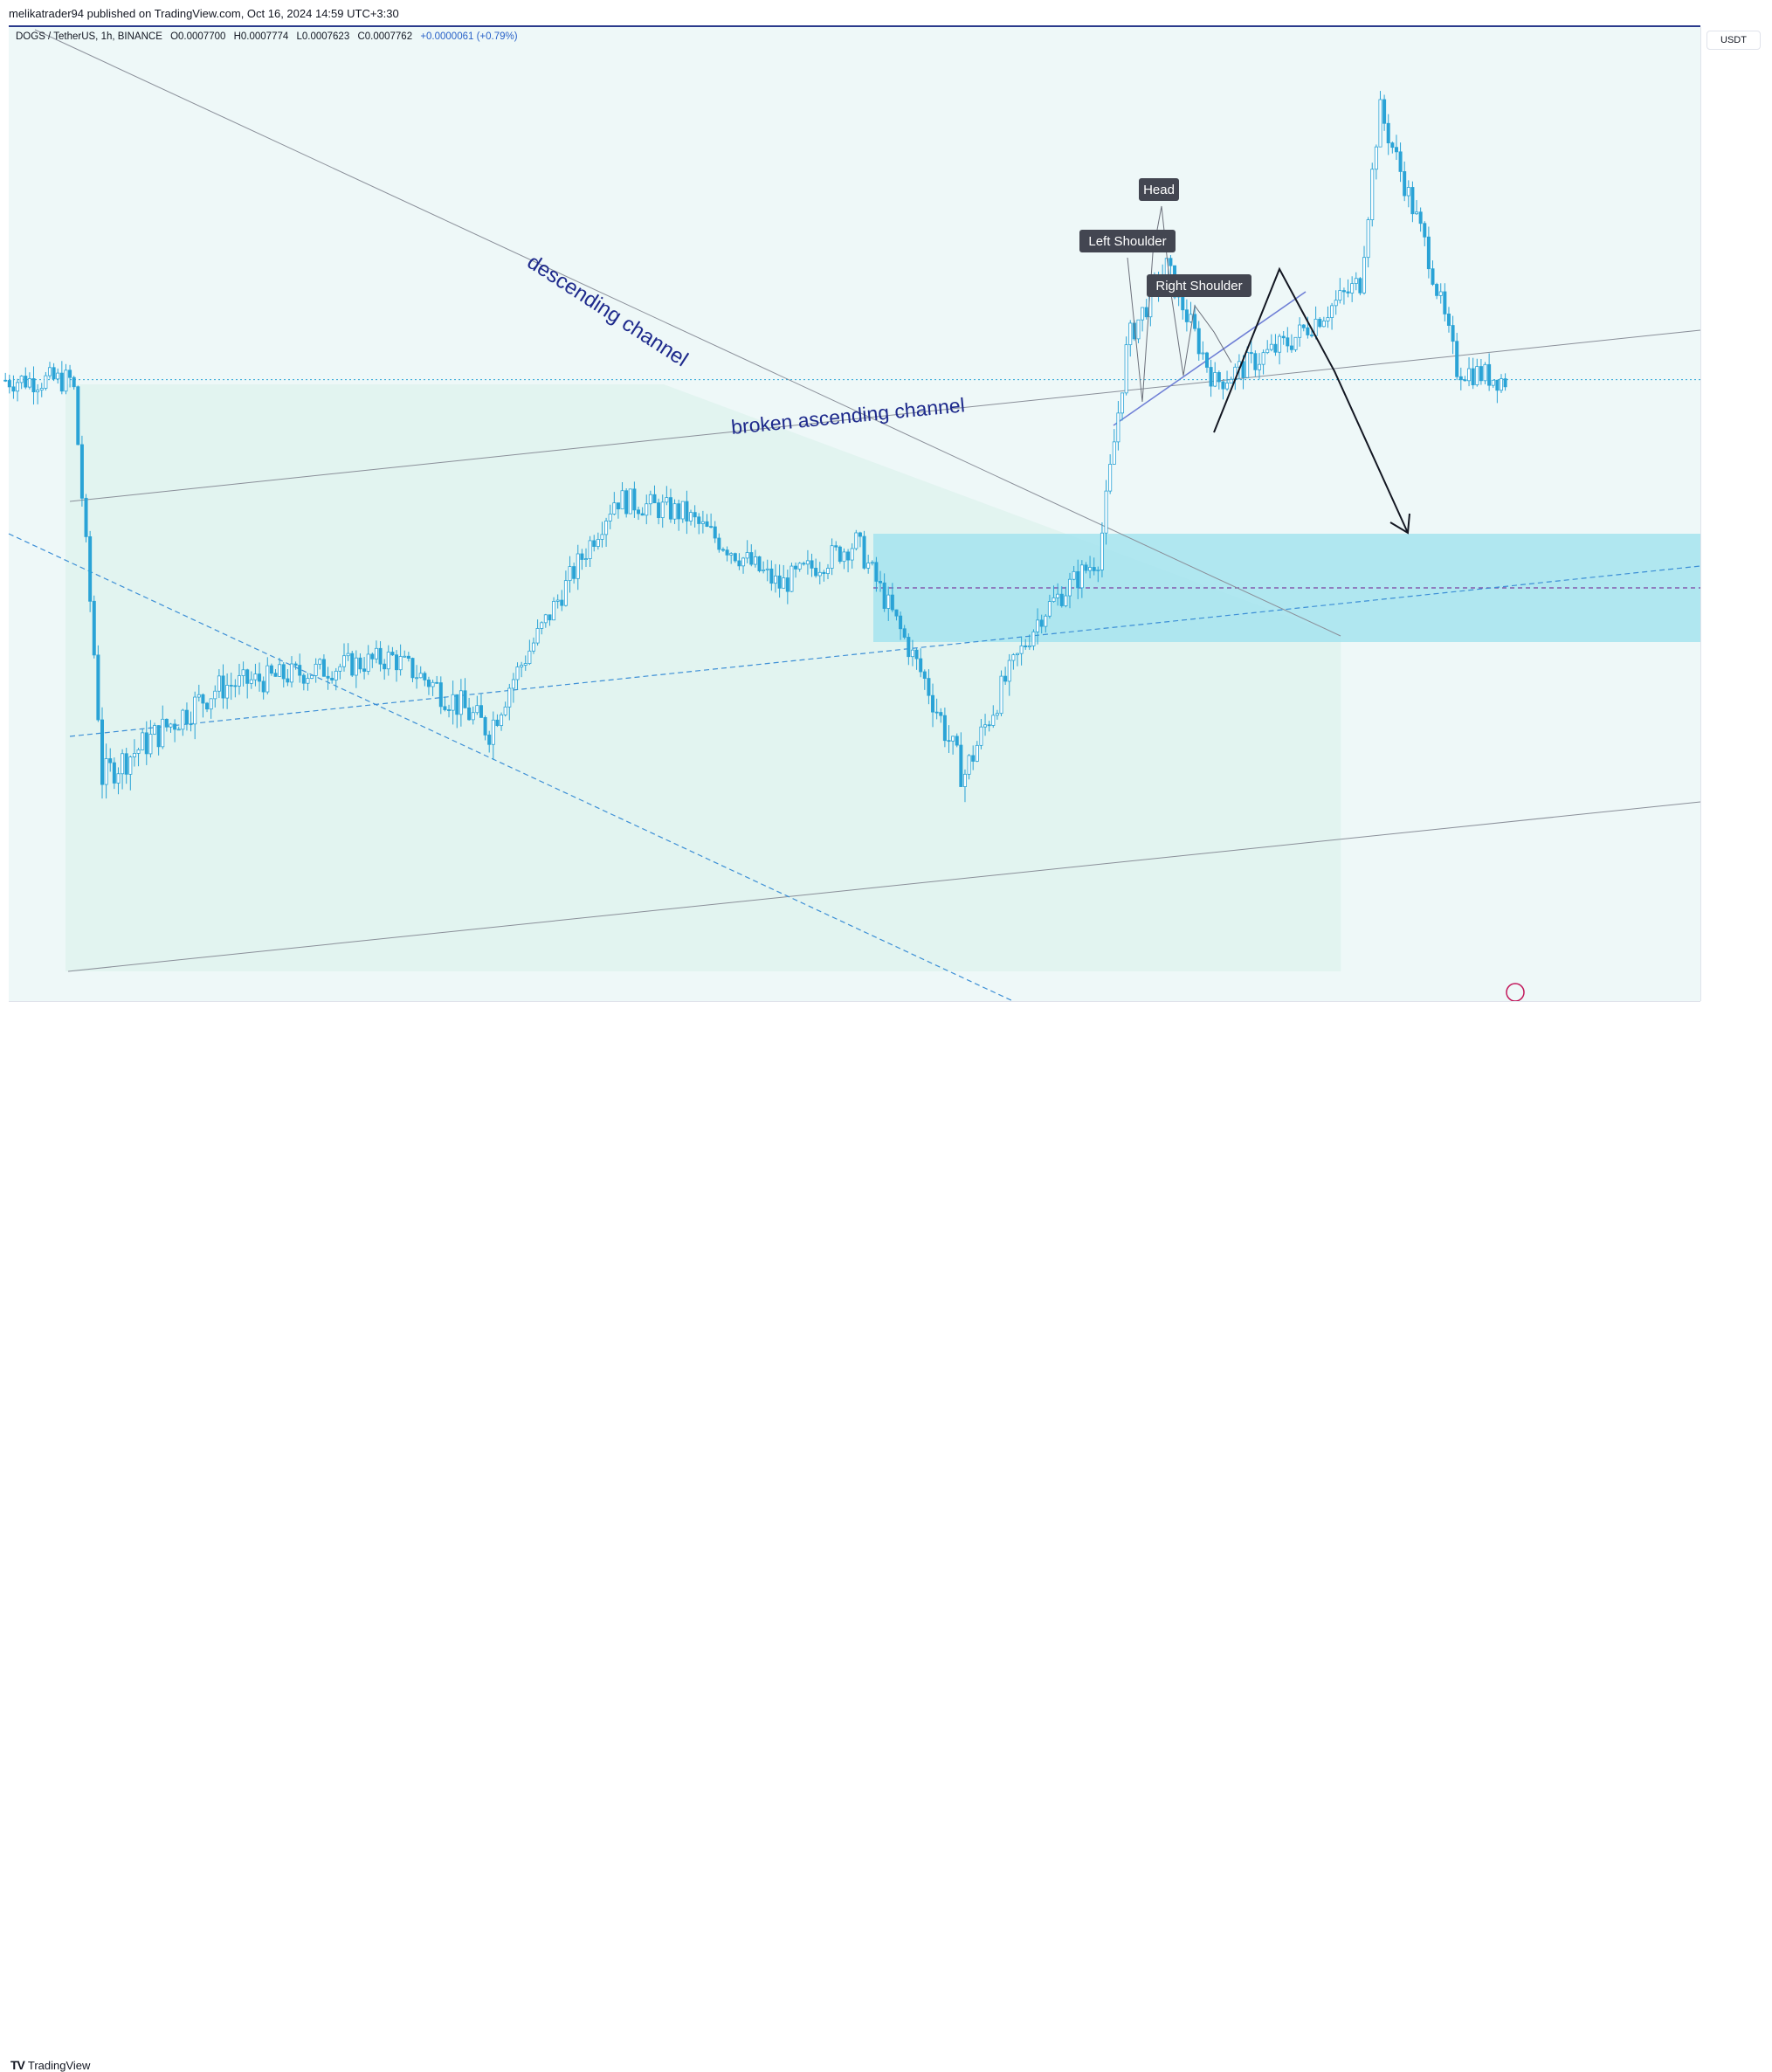  What do you see at coordinates (89, 36) in the screenshot?
I see `symbol-label: DOGS / TetherUS, 1h, BINANCE` at bounding box center [89, 36].